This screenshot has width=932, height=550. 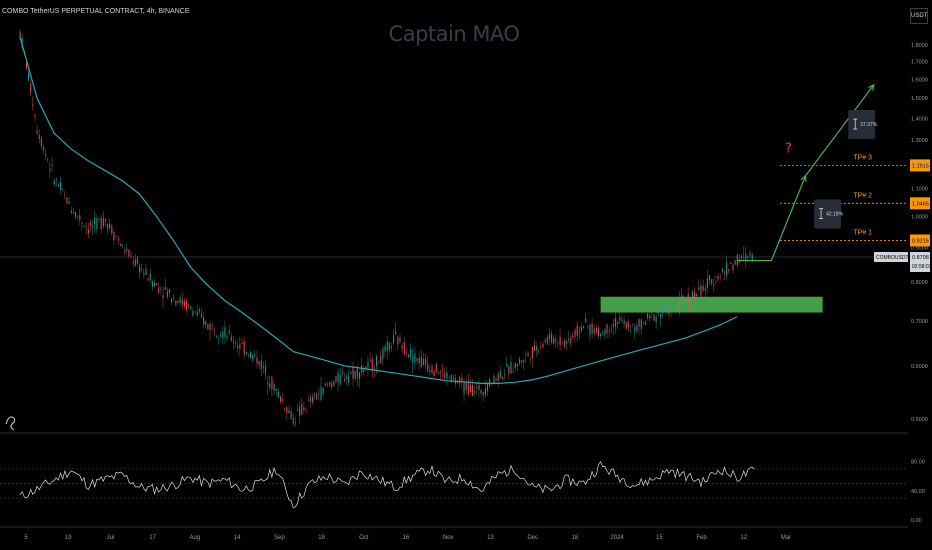 I want to click on x-tick-label: Sep, so click(x=279, y=538).